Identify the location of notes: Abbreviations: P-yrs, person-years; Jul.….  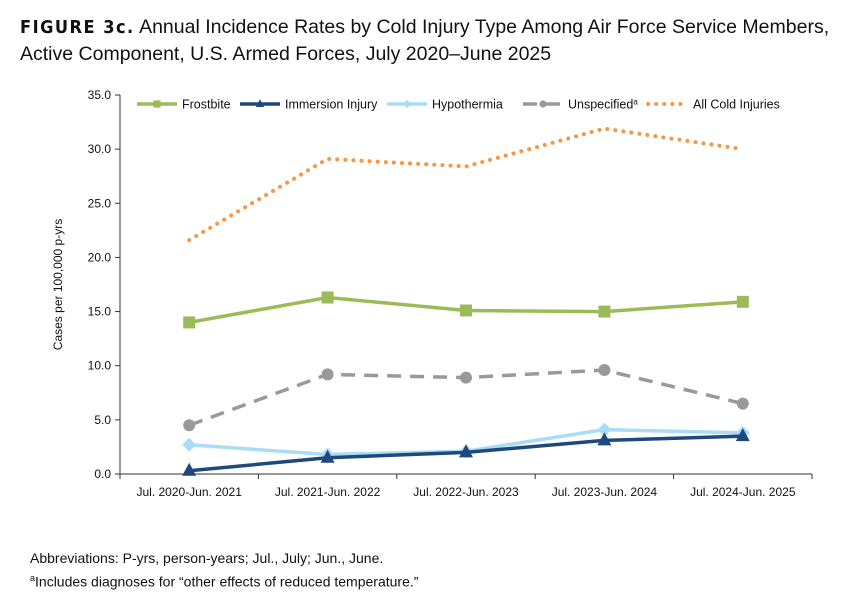
(224, 570).